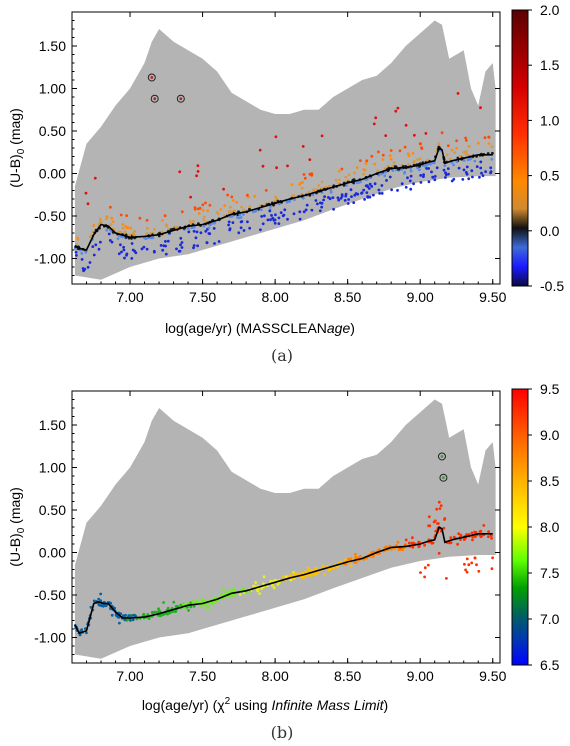 Image resolution: width=570 pixels, height=746 pixels. Describe the element at coordinates (50, 638) in the screenshot. I see `y-tick-label: -1.00` at that location.